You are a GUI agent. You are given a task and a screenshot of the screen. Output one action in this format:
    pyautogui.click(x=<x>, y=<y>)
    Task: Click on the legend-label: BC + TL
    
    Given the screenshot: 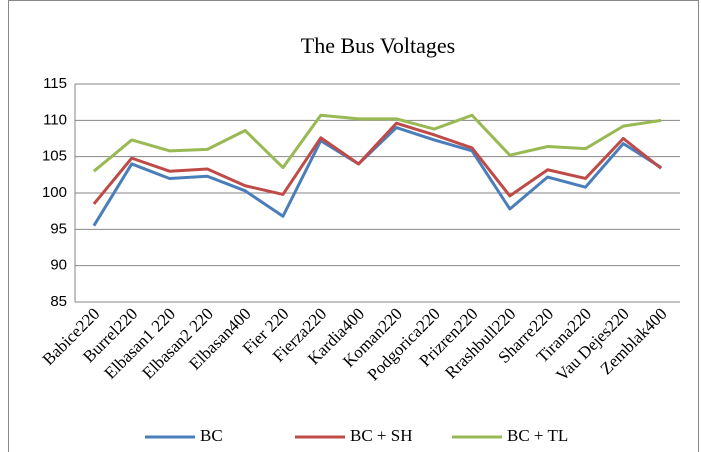 What is the action you would take?
    pyautogui.click(x=537, y=435)
    